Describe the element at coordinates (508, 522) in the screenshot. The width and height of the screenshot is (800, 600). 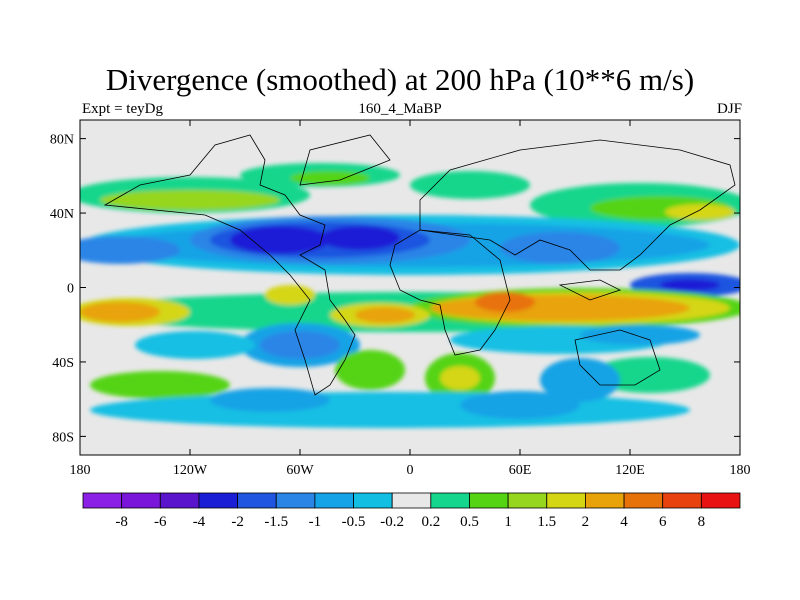
I see `colorbar-label: 1` at that location.